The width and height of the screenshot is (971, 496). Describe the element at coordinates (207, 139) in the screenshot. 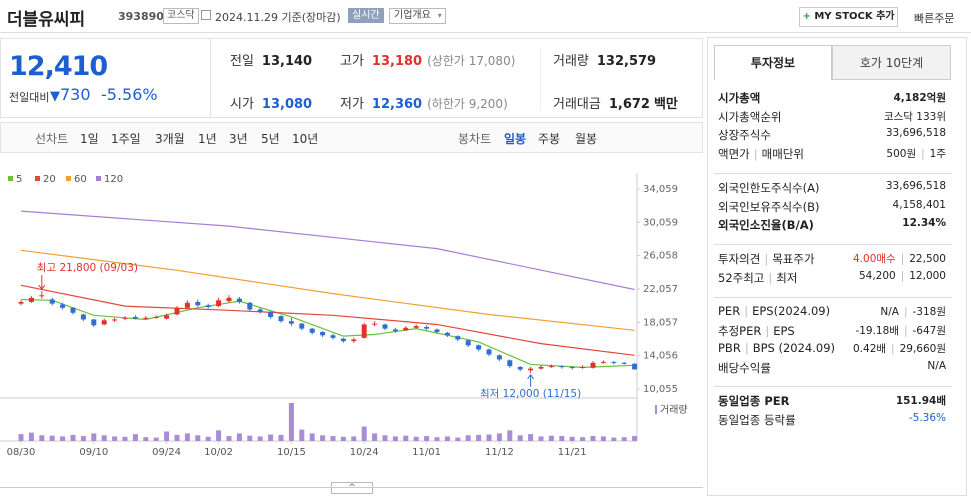

I see `period-tab: 1년` at that location.